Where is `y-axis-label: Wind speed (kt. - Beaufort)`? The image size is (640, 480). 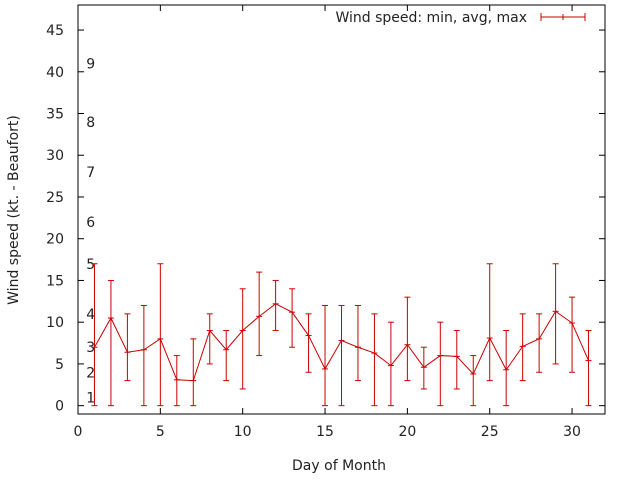
y-axis-label: Wind speed (kt. - Beaufort) is located at coordinates (14, 210).